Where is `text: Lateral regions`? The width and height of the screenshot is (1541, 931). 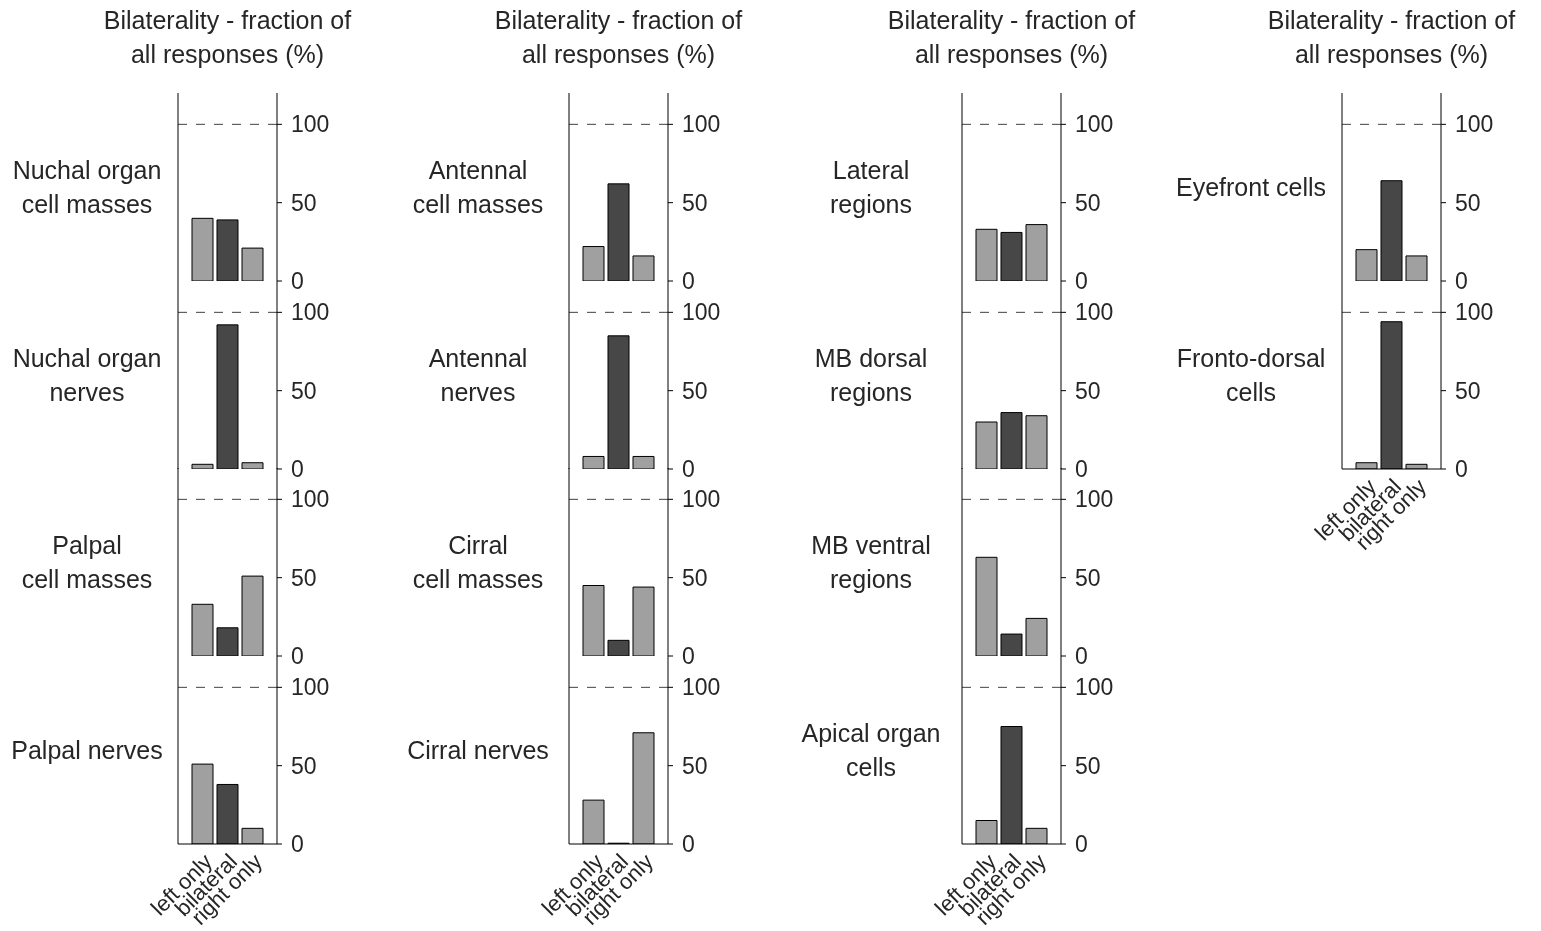
text: Lateral regions is located at coordinates (871, 187).